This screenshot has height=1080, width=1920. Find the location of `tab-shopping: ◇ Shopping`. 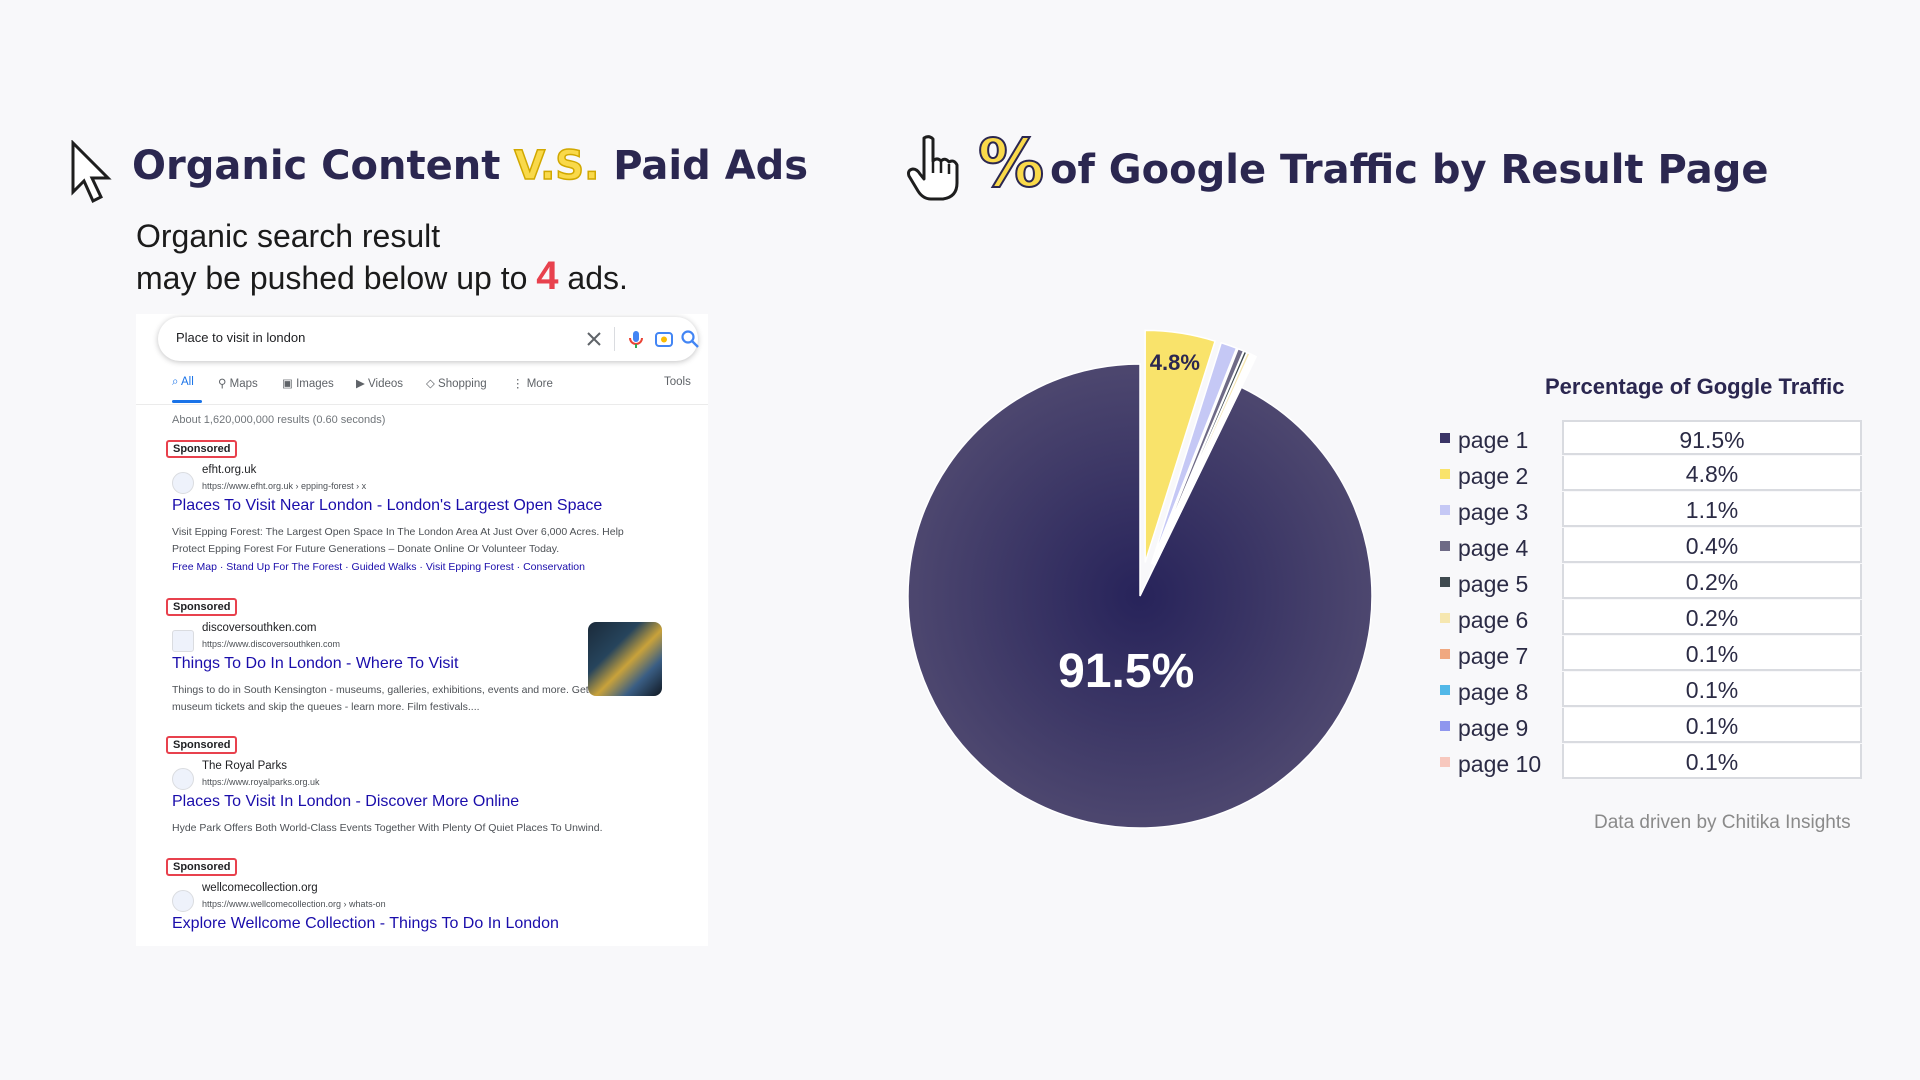

tab-shopping: ◇ Shopping is located at coordinates (456, 384).